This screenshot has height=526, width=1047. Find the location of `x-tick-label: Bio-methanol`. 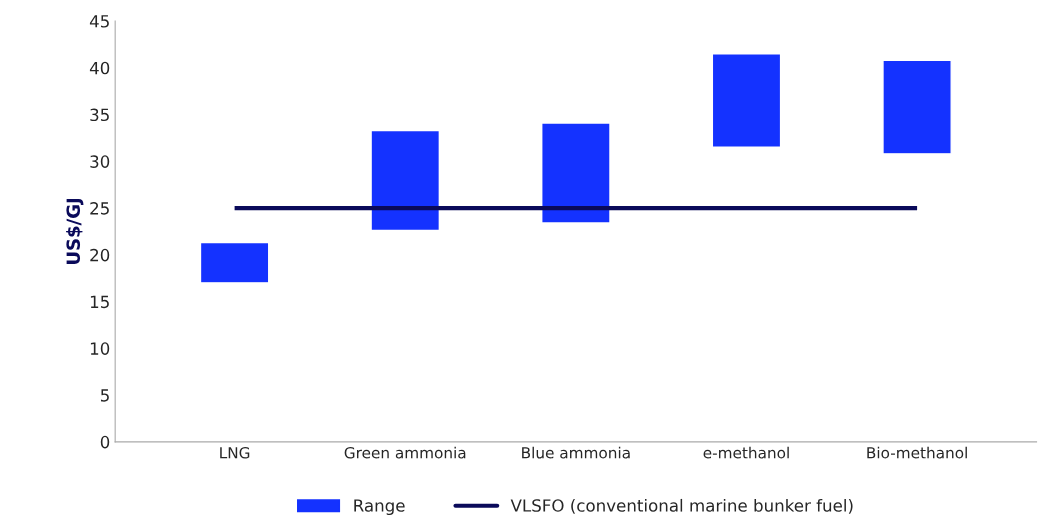

x-tick-label: Bio-methanol is located at coordinates (917, 452).